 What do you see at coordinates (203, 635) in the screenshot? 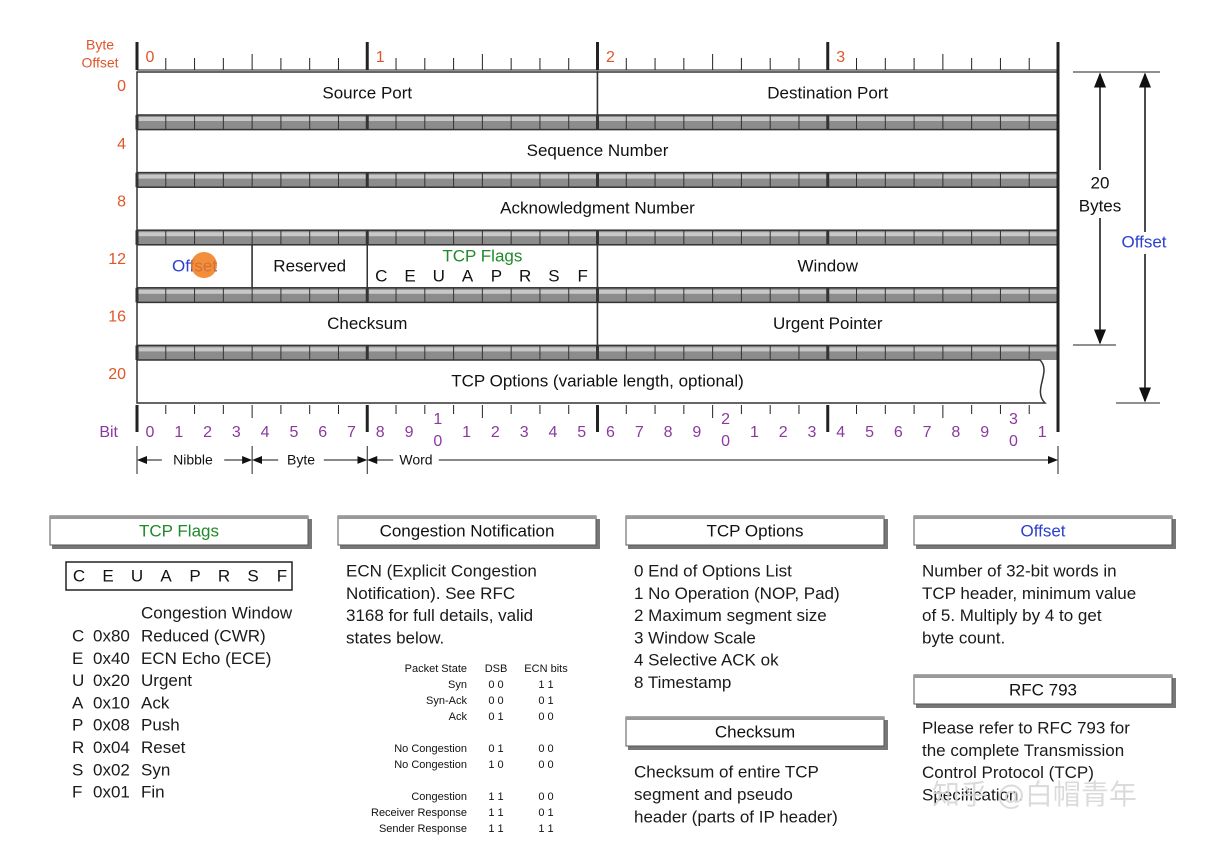
I see `flag-name: Reduced (CWR)` at bounding box center [203, 635].